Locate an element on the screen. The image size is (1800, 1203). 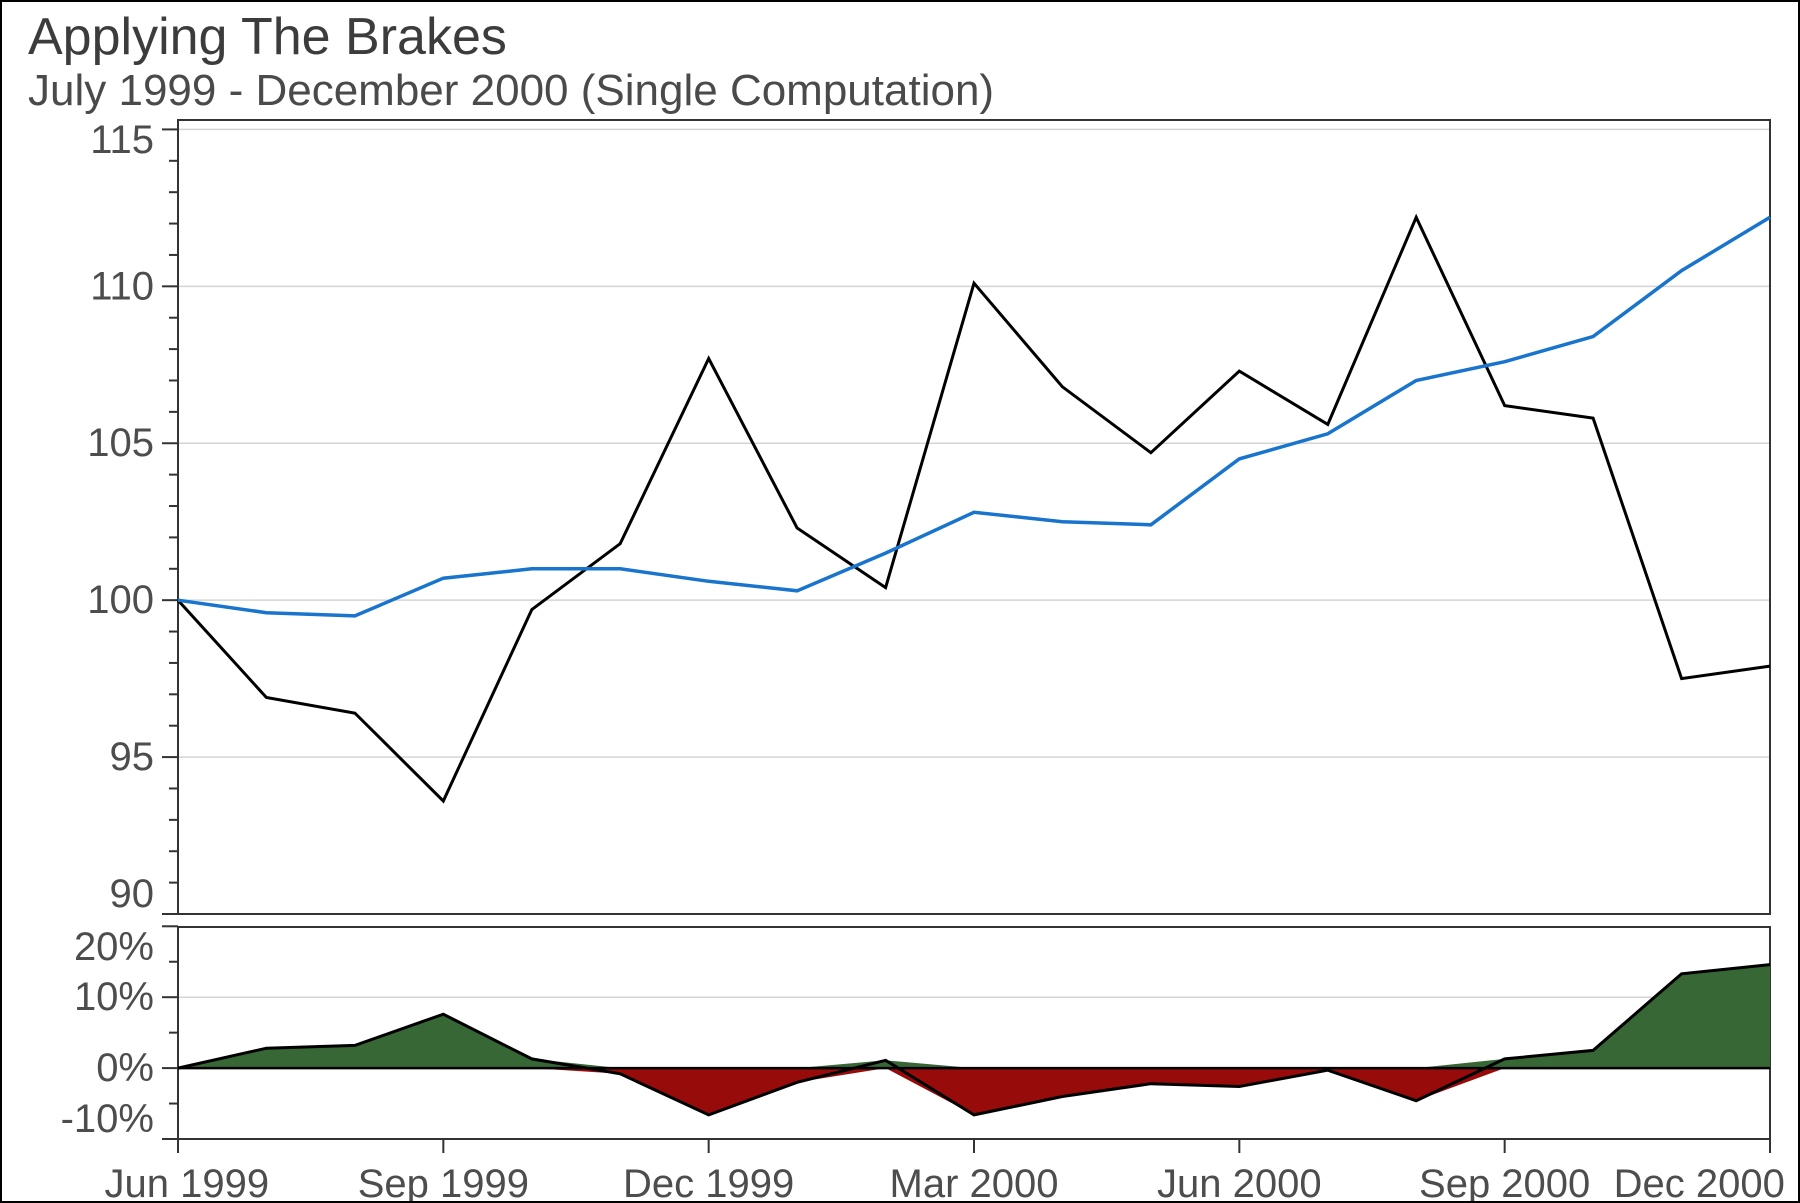
positive-area is located at coordinates (974, 1016).